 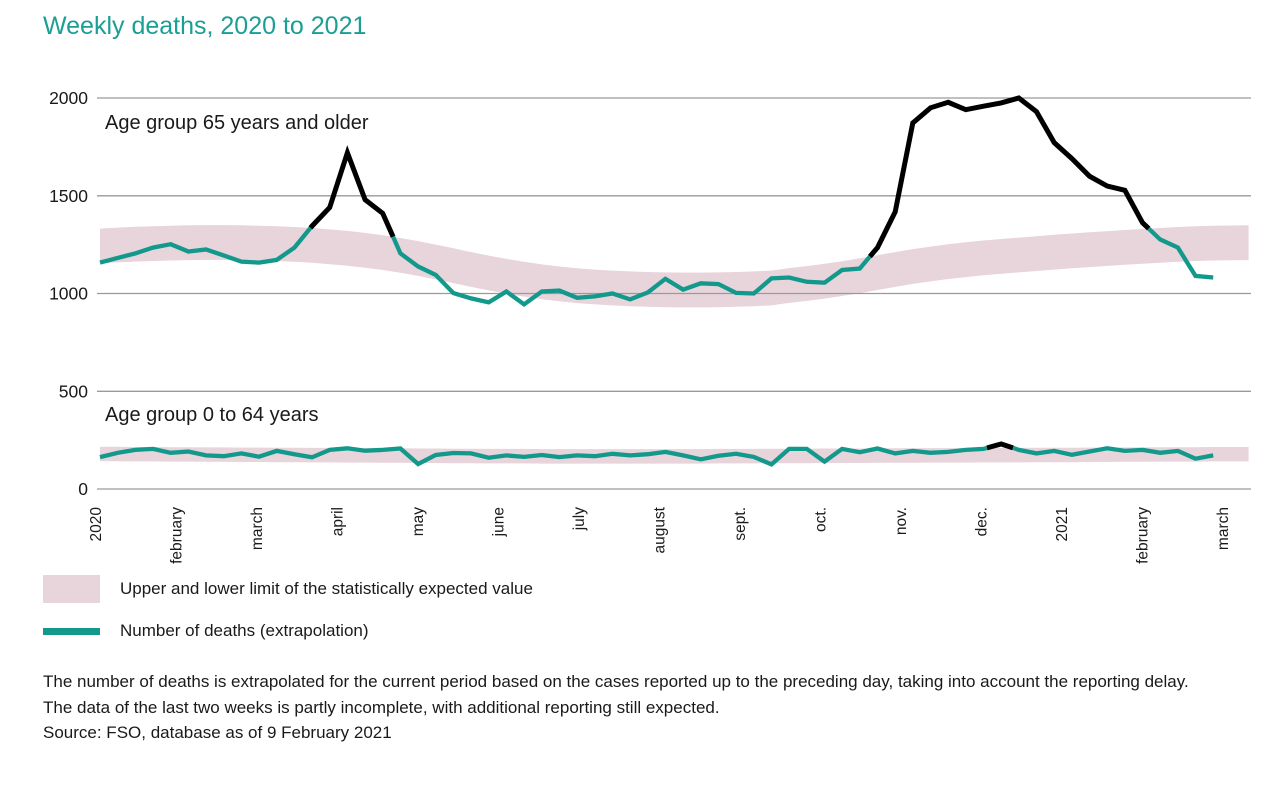 What do you see at coordinates (68, 294) in the screenshot?
I see `y-axis-tick-label: 1000` at bounding box center [68, 294].